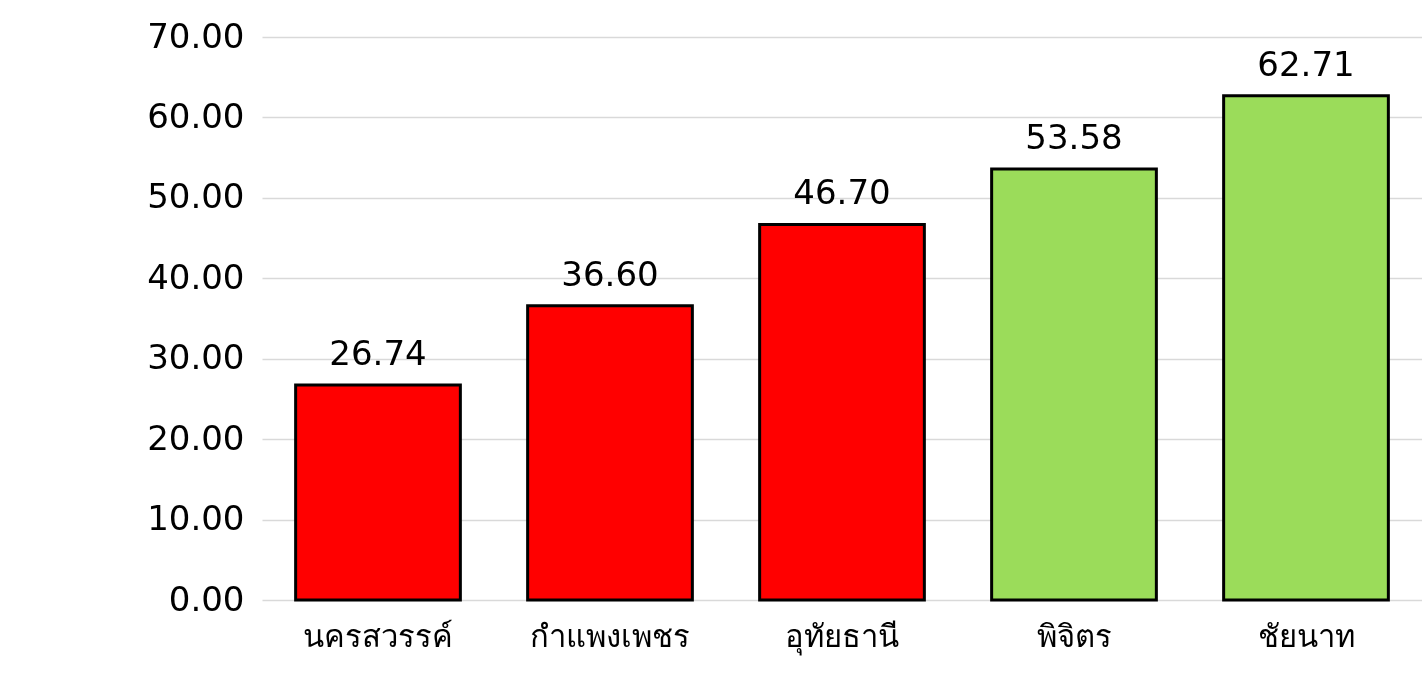 Image resolution: width=1422 pixels, height=681 pixels. What do you see at coordinates (1074, 137) in the screenshot?
I see `data-label: 53.58` at bounding box center [1074, 137].